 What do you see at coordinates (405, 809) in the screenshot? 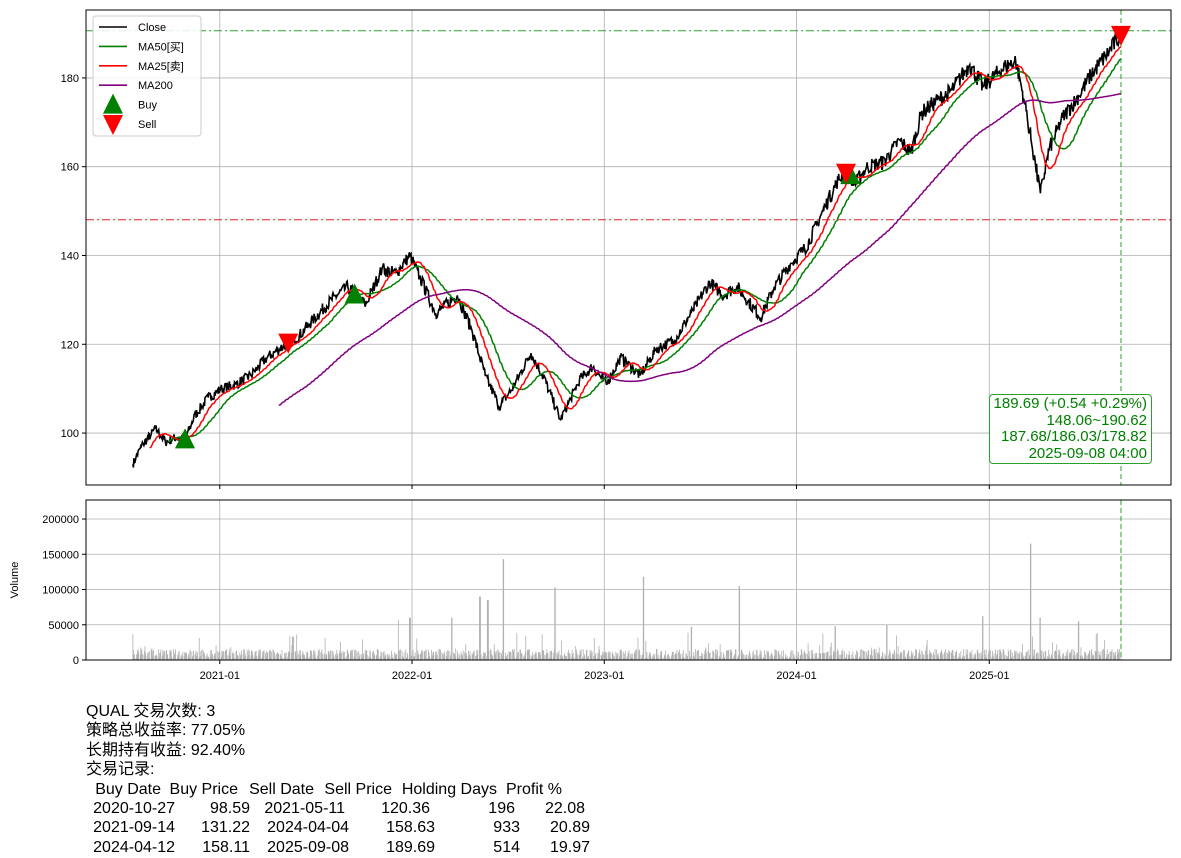
I see `table-cell: 120.36` at bounding box center [405, 809].